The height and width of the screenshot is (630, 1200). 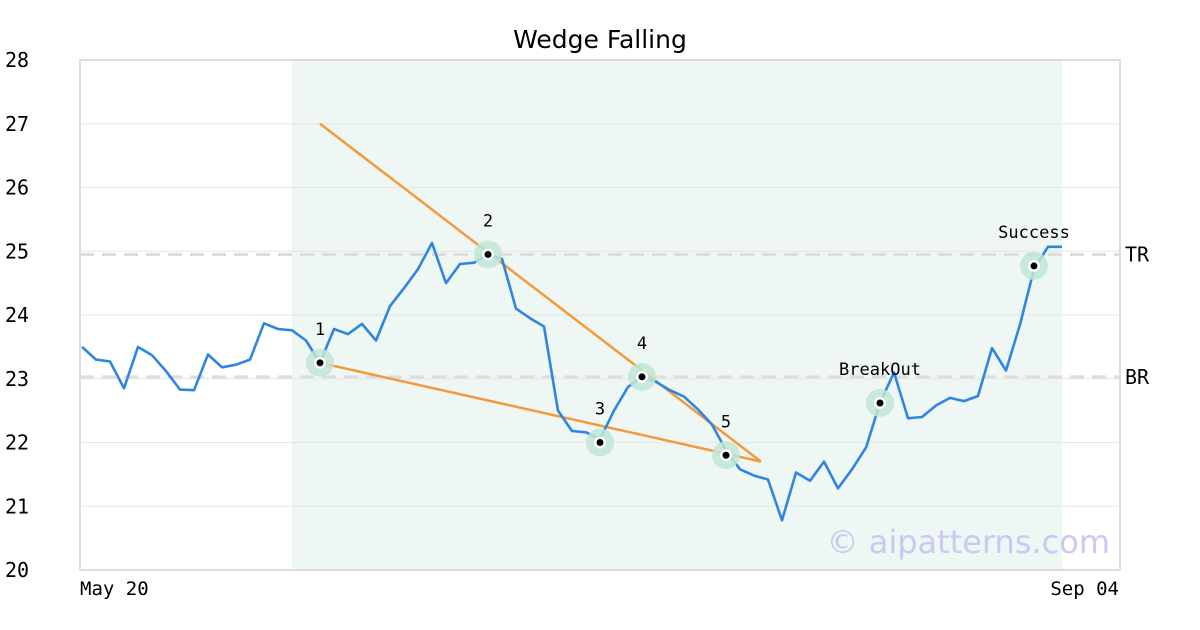 I want to click on chart-title: Wedge Falling, so click(x=600, y=39).